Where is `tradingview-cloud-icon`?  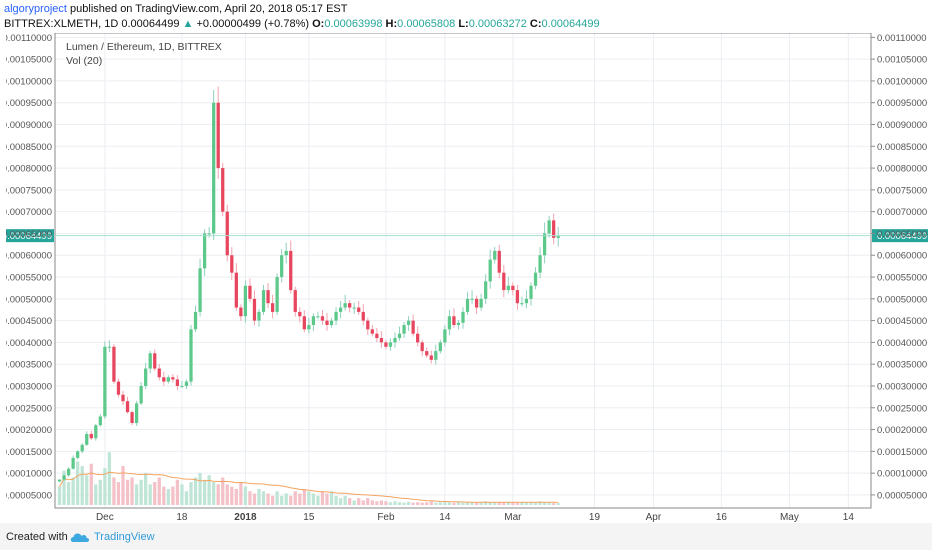 tradingview-cloud-icon is located at coordinates (80, 537).